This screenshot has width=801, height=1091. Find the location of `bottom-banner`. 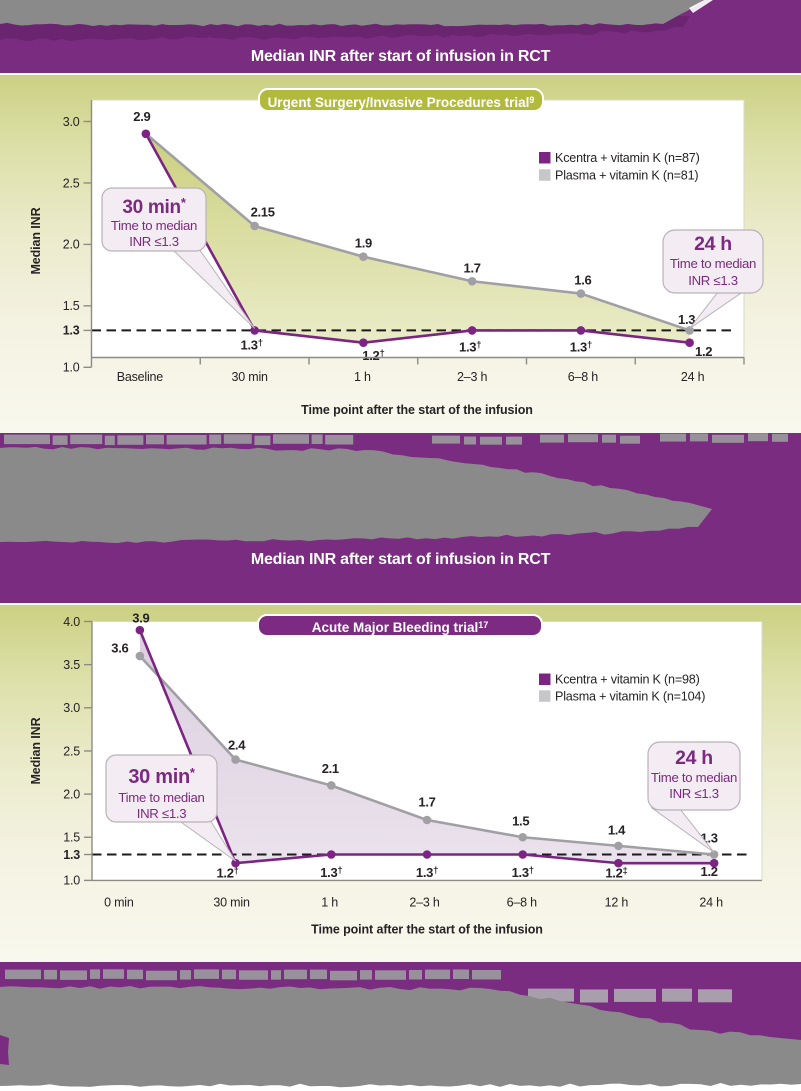

bottom-banner is located at coordinates (400, 1026).